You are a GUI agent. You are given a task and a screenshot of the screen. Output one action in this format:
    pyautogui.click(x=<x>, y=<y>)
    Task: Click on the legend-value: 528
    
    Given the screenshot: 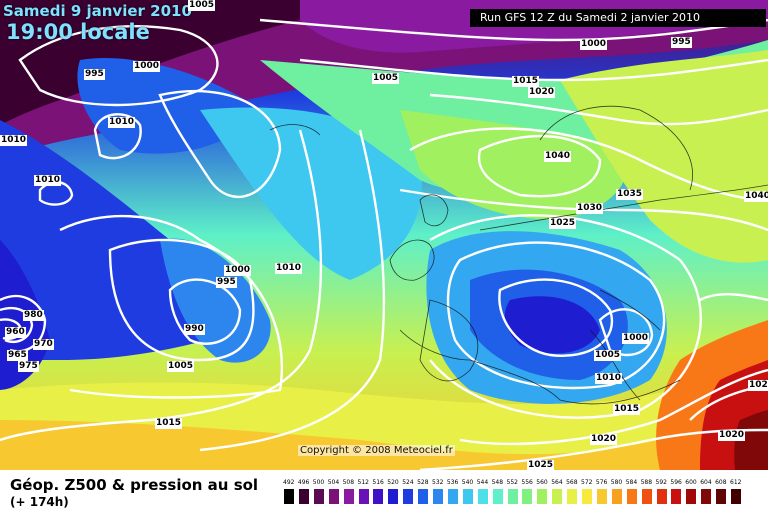 What is the action you would take?
    pyautogui.click(x=423, y=482)
    